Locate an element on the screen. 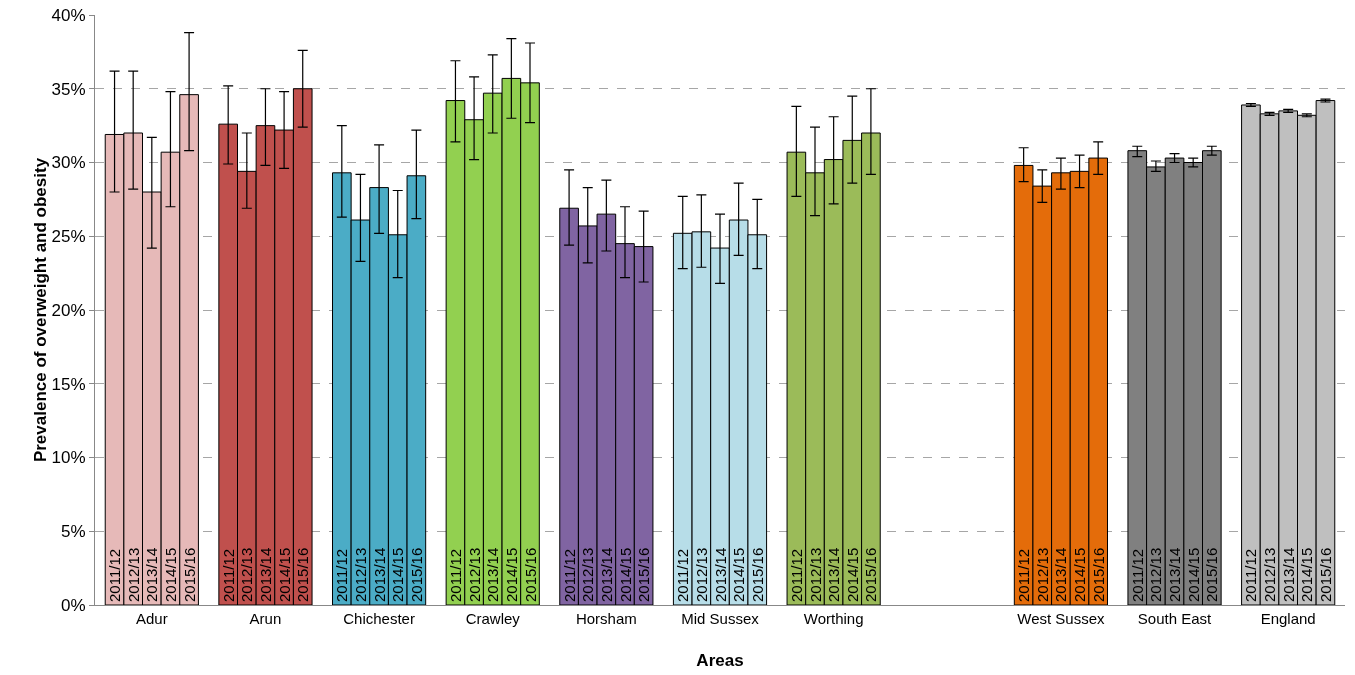 Image resolution: width=1355 pixels, height=675 pixels. y-tick-label: 20% is located at coordinates (68, 310).